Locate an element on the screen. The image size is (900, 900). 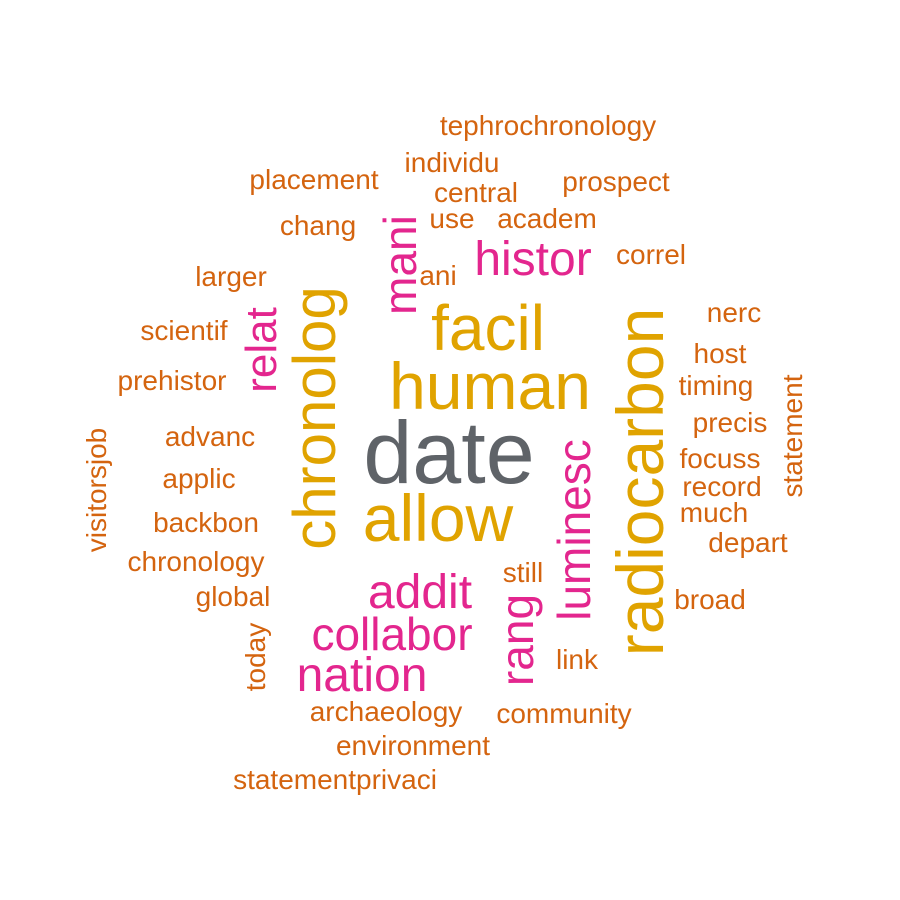
word-placement: placement is located at coordinates (314, 179).